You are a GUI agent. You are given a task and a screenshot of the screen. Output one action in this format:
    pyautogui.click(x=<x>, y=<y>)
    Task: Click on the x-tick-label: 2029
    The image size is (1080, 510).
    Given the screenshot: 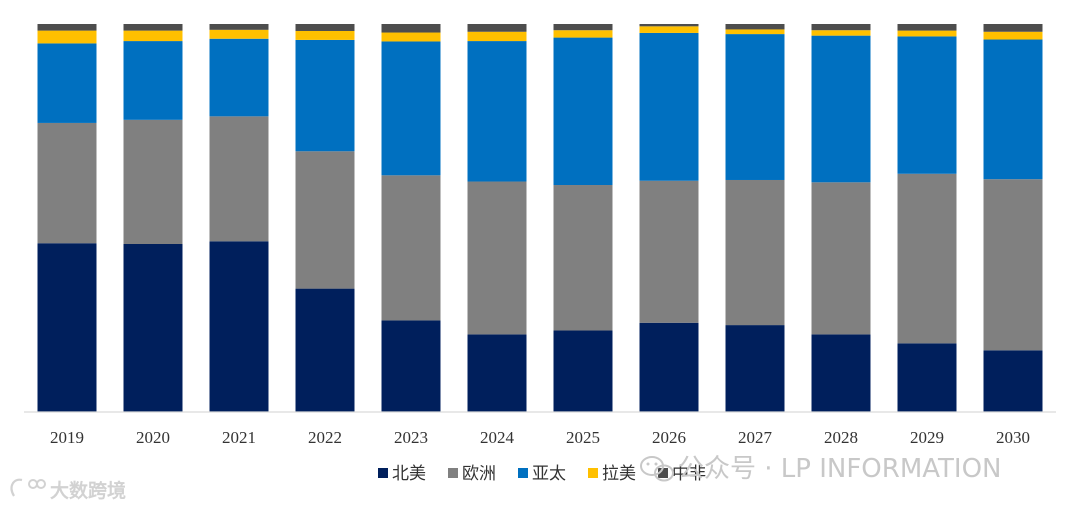 What is the action you would take?
    pyautogui.click(x=927, y=437)
    